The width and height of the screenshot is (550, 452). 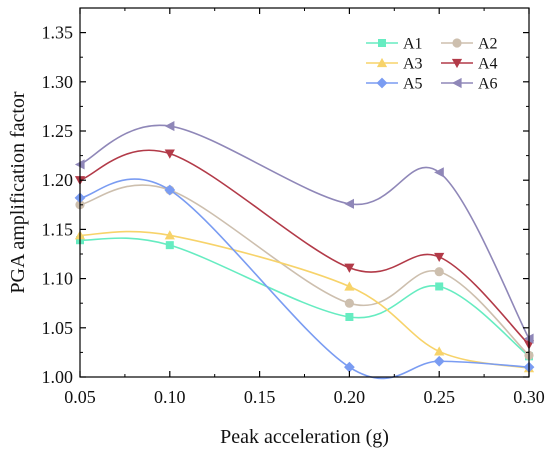 What do you see at coordinates (488, 64) in the screenshot?
I see `legend-label-a4: A4` at bounding box center [488, 64].